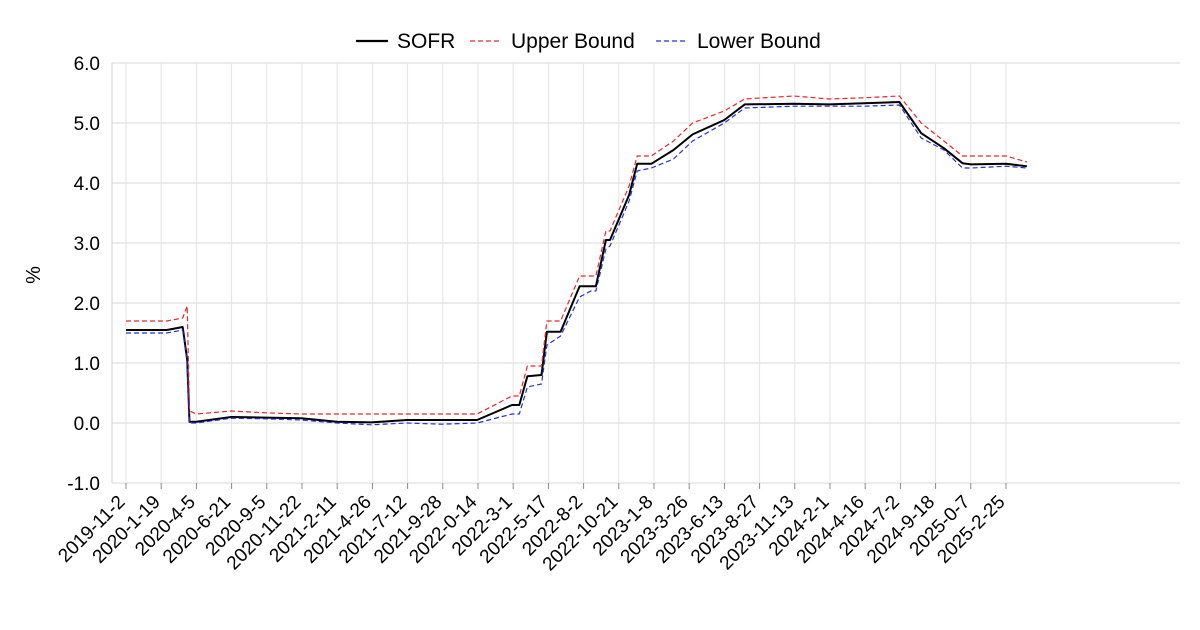  I want to click on y-tick-label: 5.0, so click(87, 124).